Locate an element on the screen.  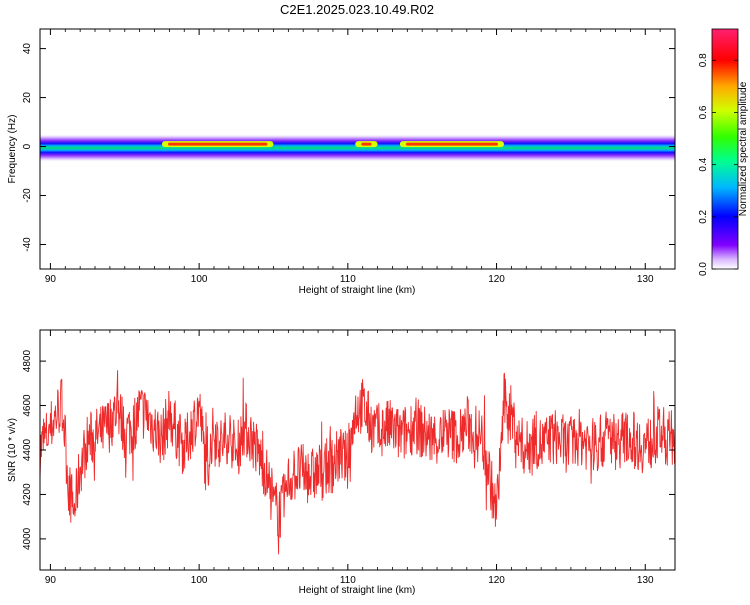
colorbar-tick-label-1: 0.2 is located at coordinates (703, 216).